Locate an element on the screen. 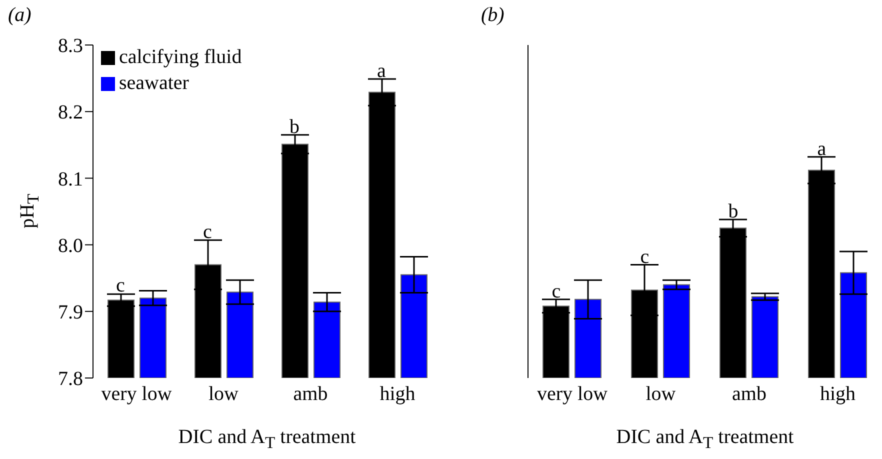  y-tick-label: 8.0 is located at coordinates (70, 245).